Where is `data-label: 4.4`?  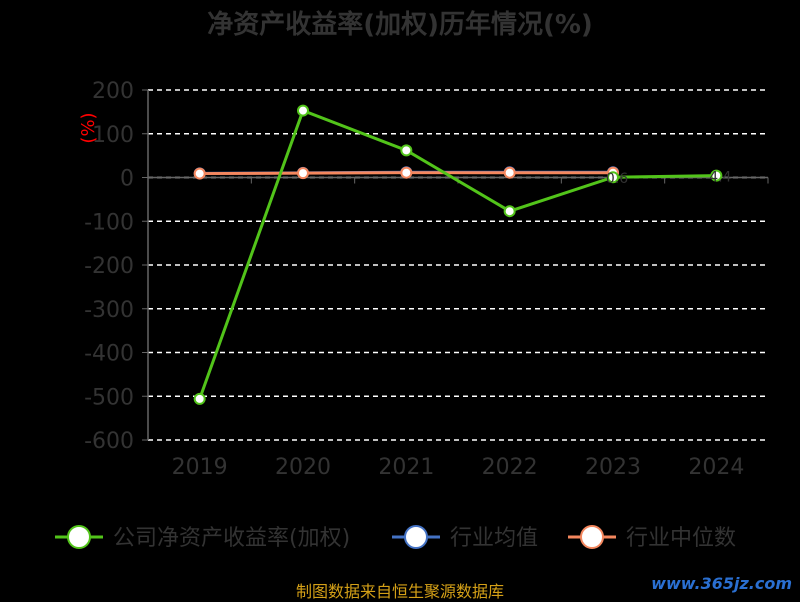
data-label: 4.4 is located at coordinates (720, 178).